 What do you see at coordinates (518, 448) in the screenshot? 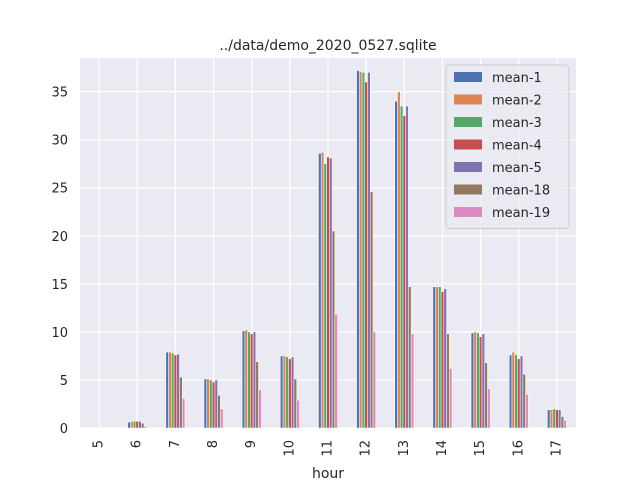
I see `x-tick-label: 16` at bounding box center [518, 448].